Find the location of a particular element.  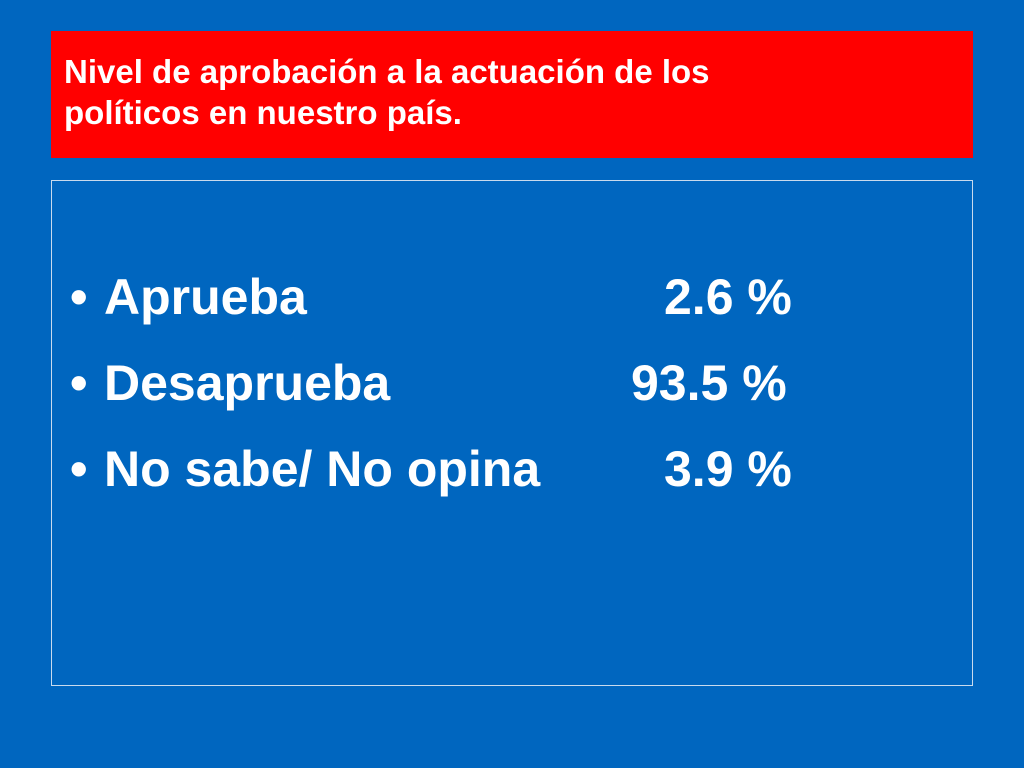

list-item-no-sabe: • No sabe/ No opina 3.9 % is located at coordinates (450, 476).